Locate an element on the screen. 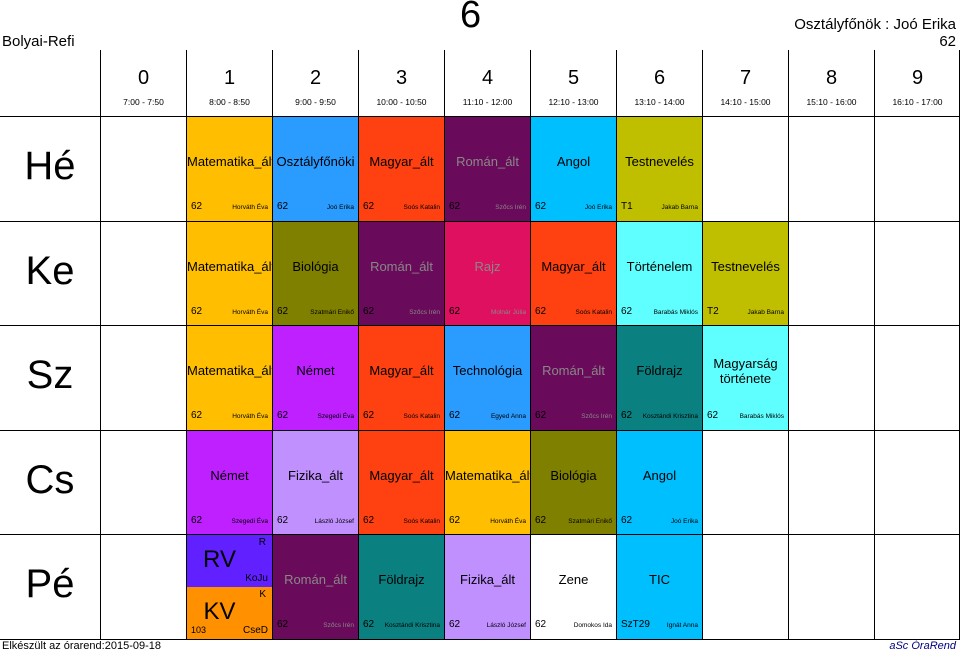  lesson-teacher: Molnár Júlia is located at coordinates (508, 312).